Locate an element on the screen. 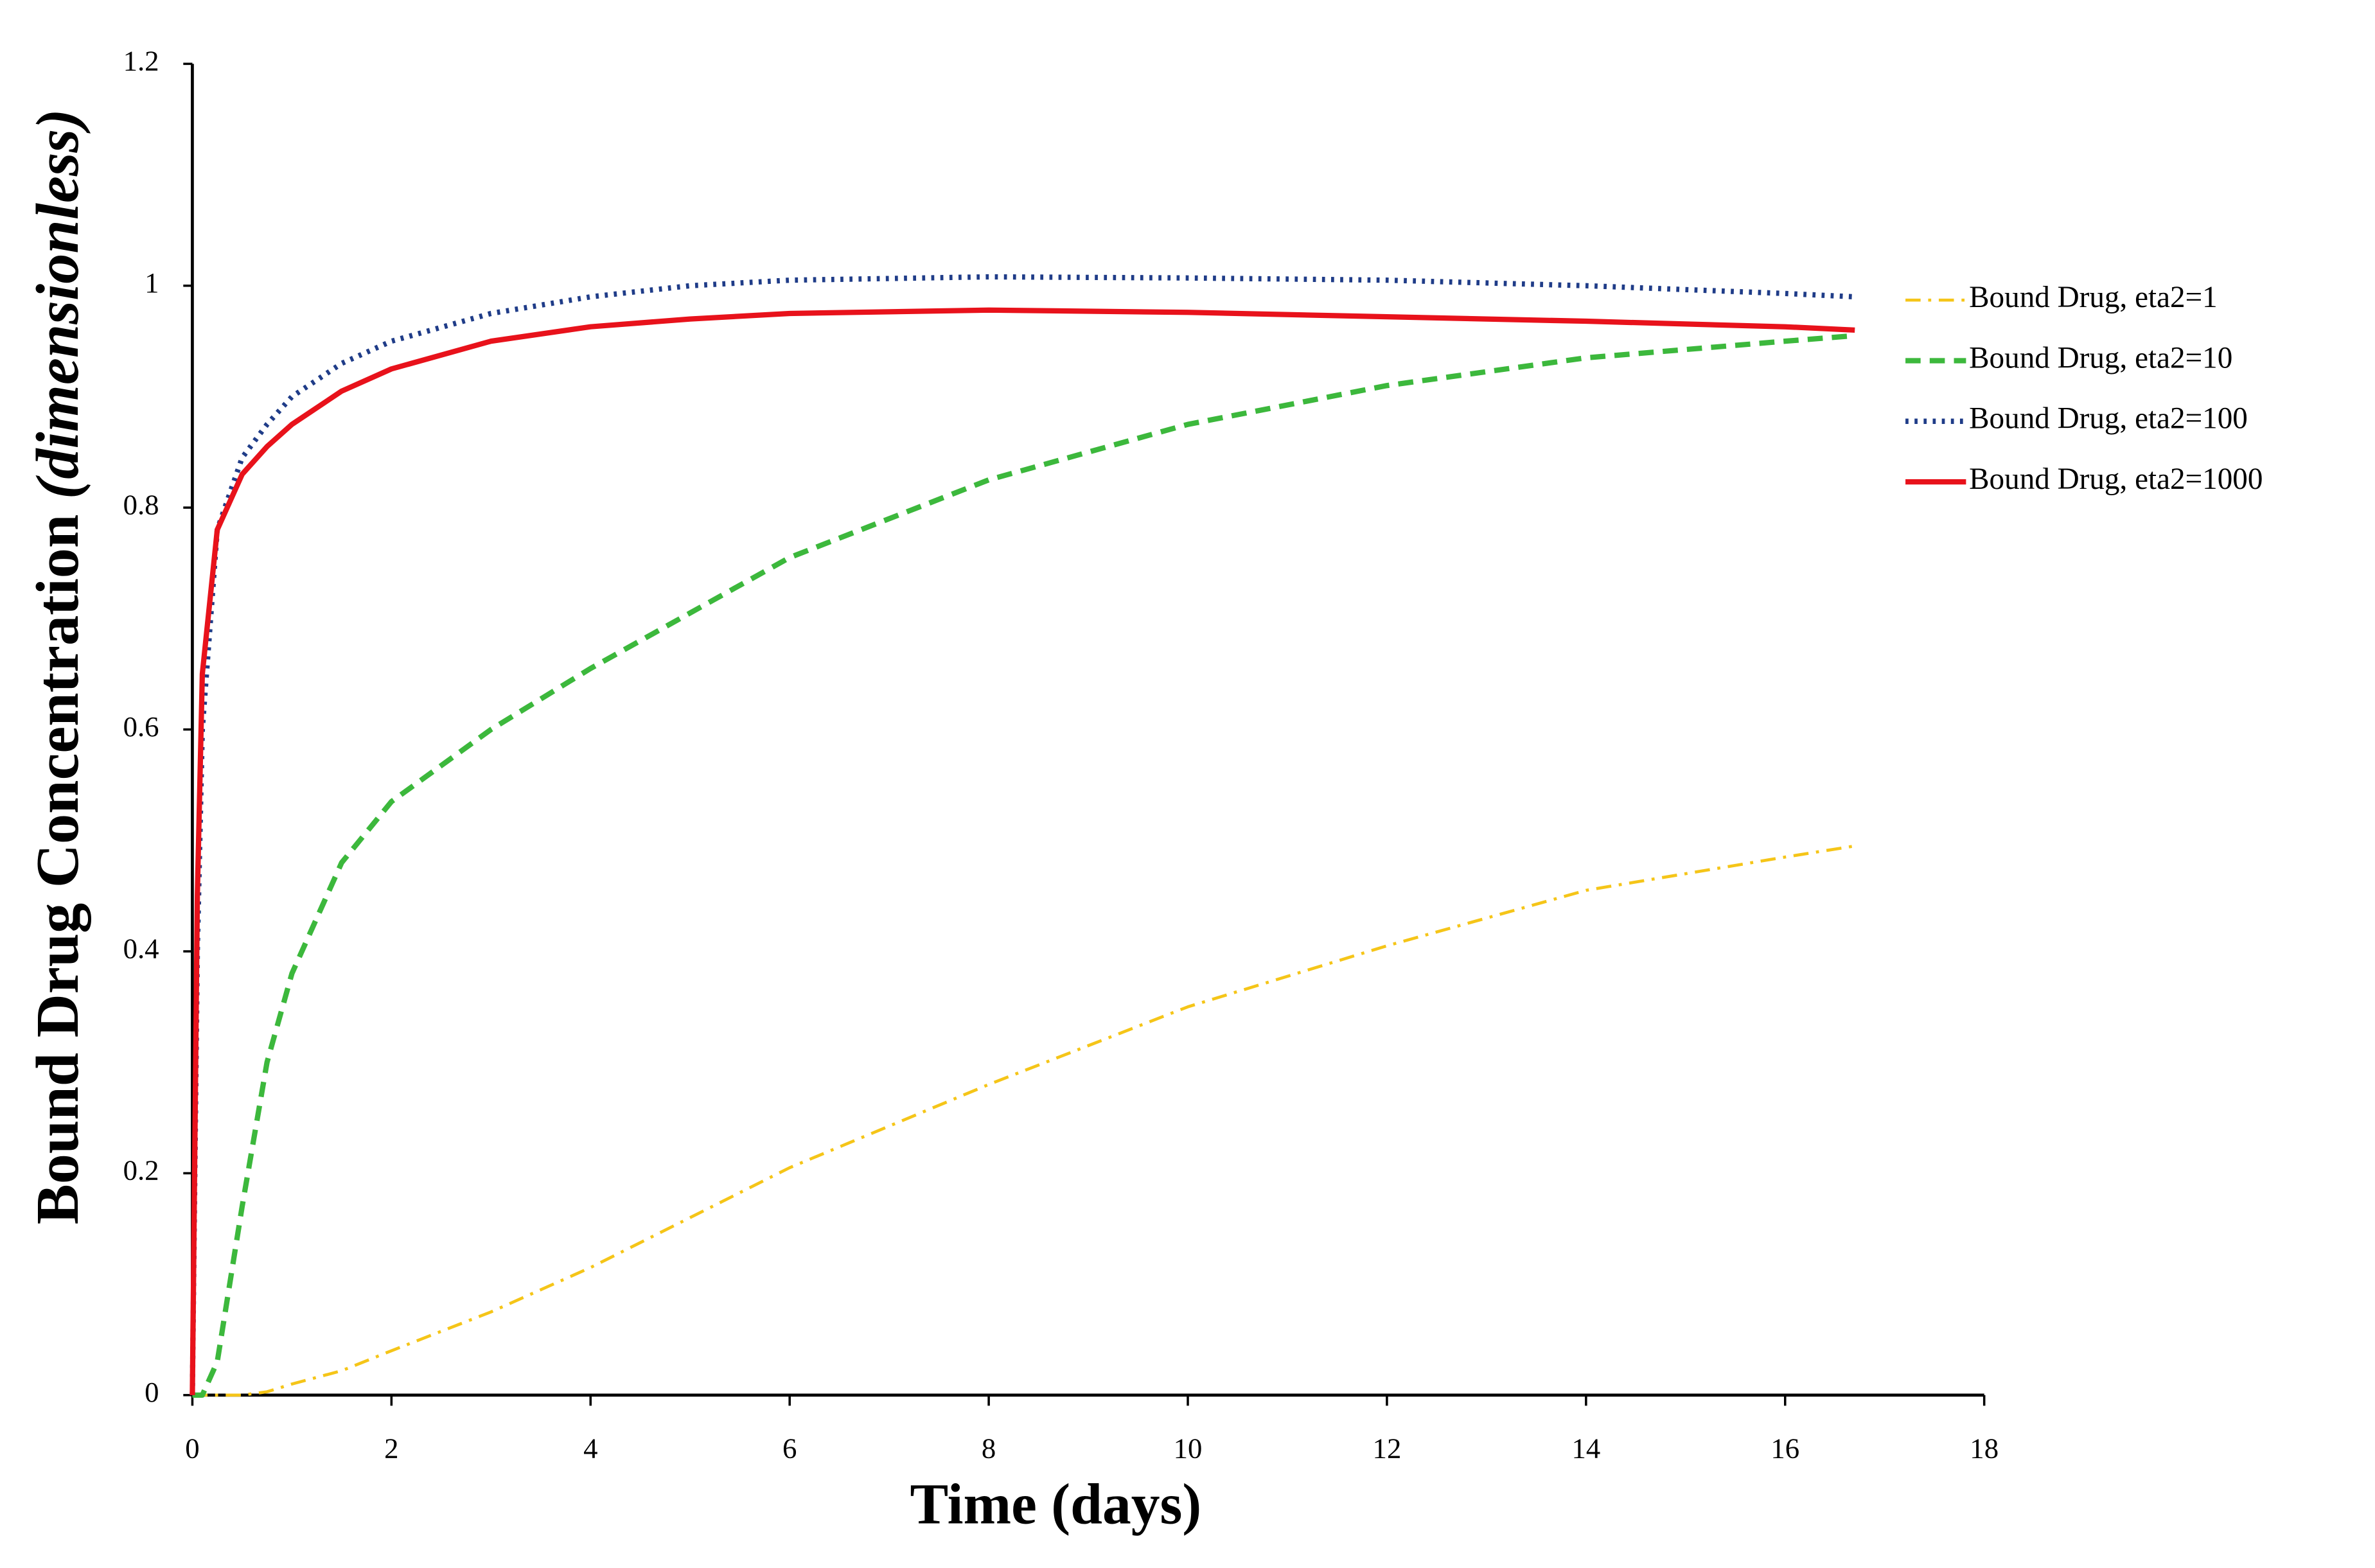  y-tick-label: 0.4 is located at coordinates (141, 948).